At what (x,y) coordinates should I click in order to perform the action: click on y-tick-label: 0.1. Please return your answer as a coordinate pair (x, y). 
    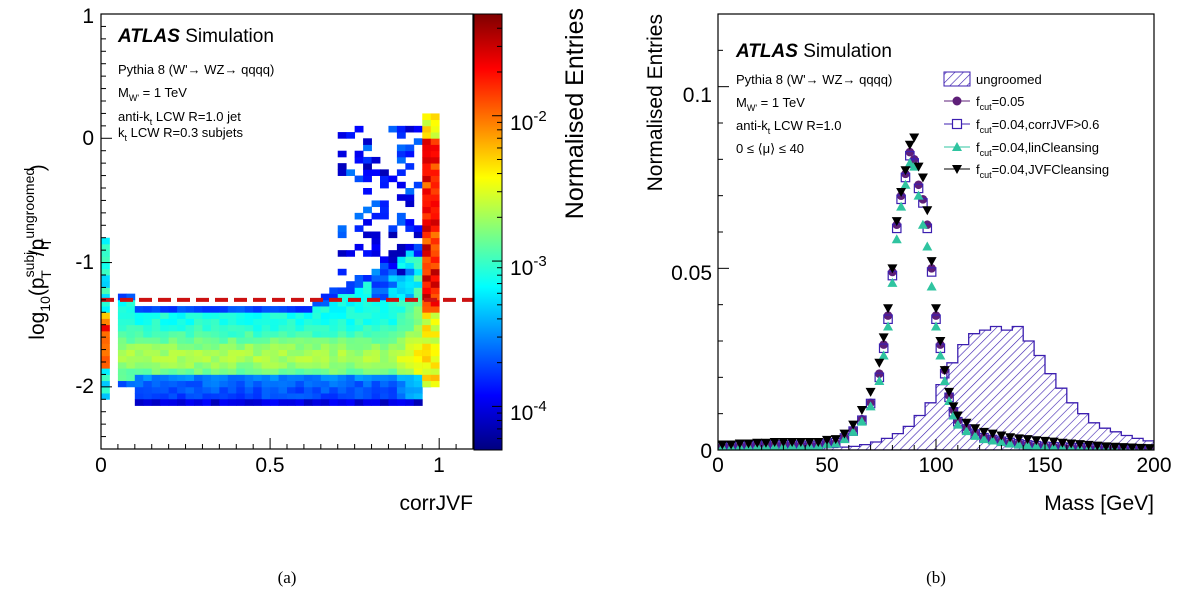
    Looking at the image, I should click on (697, 95).